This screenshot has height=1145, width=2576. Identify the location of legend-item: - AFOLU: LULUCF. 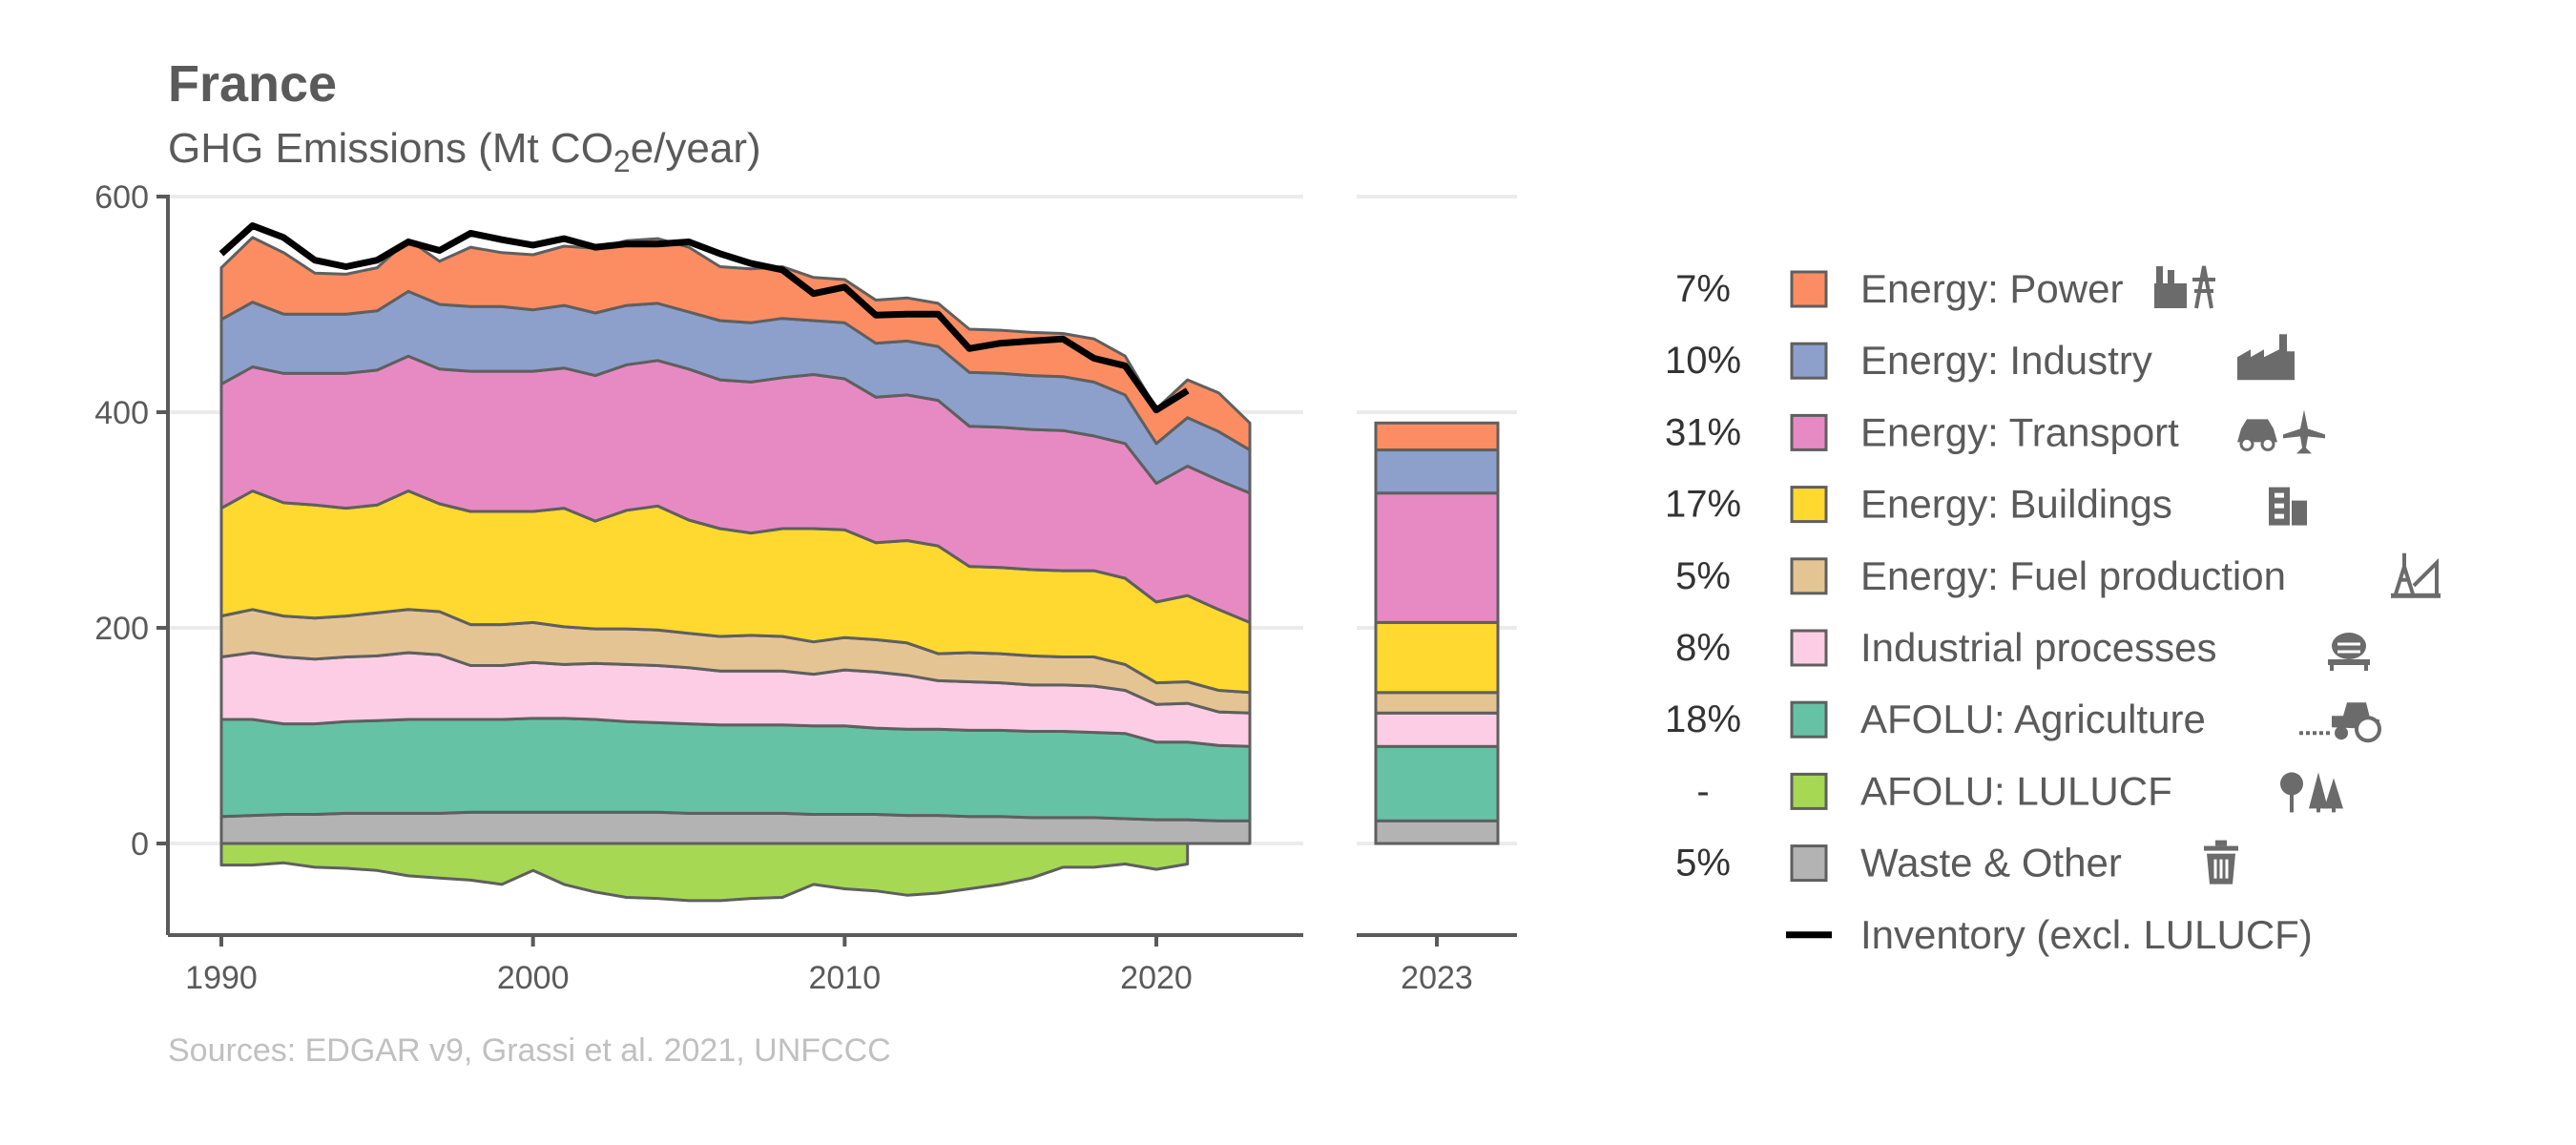
(2019, 790).